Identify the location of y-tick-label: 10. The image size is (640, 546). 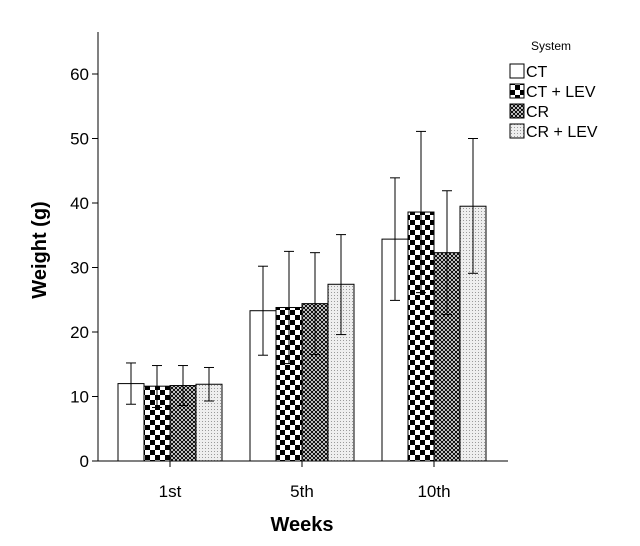
(79, 397).